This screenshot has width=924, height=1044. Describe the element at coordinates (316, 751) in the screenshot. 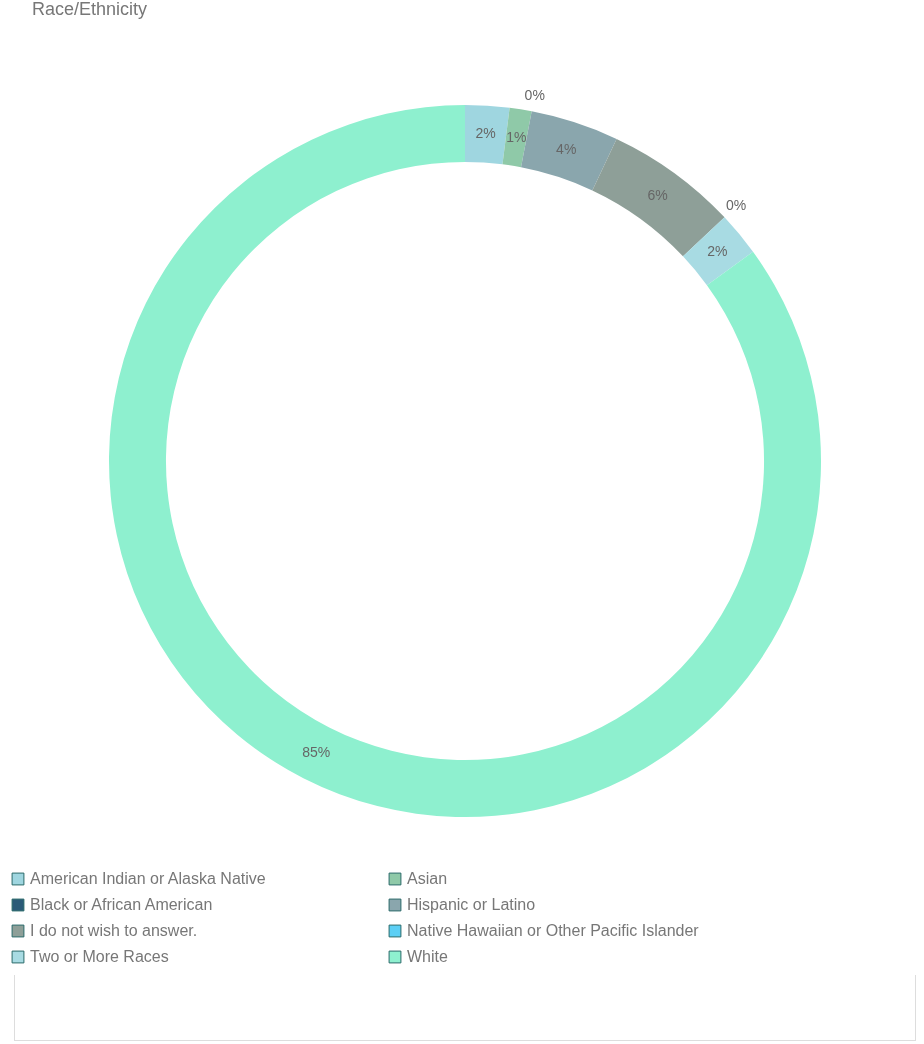

I see `data-label: 85%` at that location.